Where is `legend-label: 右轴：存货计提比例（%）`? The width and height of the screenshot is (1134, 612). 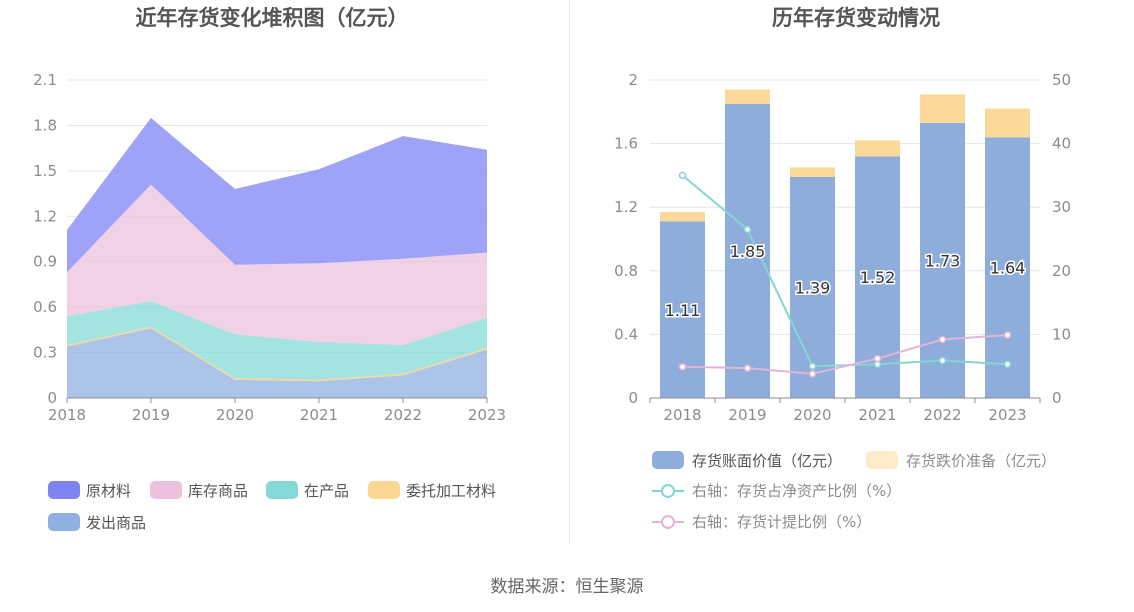
legend-label: 右轴：存货计提比例（%） is located at coordinates (781, 522).